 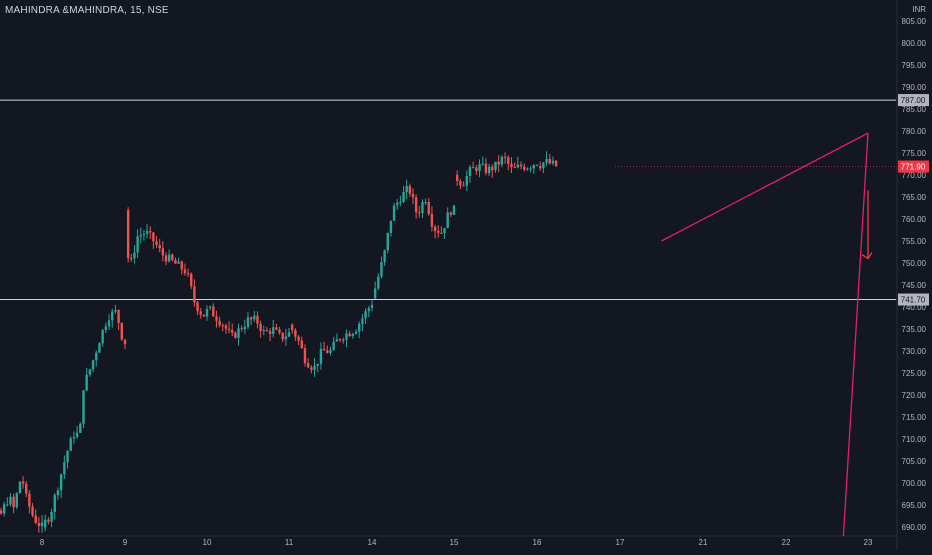 I want to click on y-tick-label: 770.00, so click(x=914, y=175).